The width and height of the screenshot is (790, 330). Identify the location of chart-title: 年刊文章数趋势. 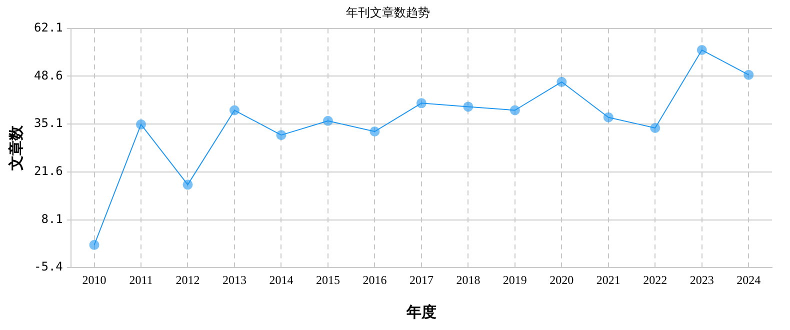
(388, 12).